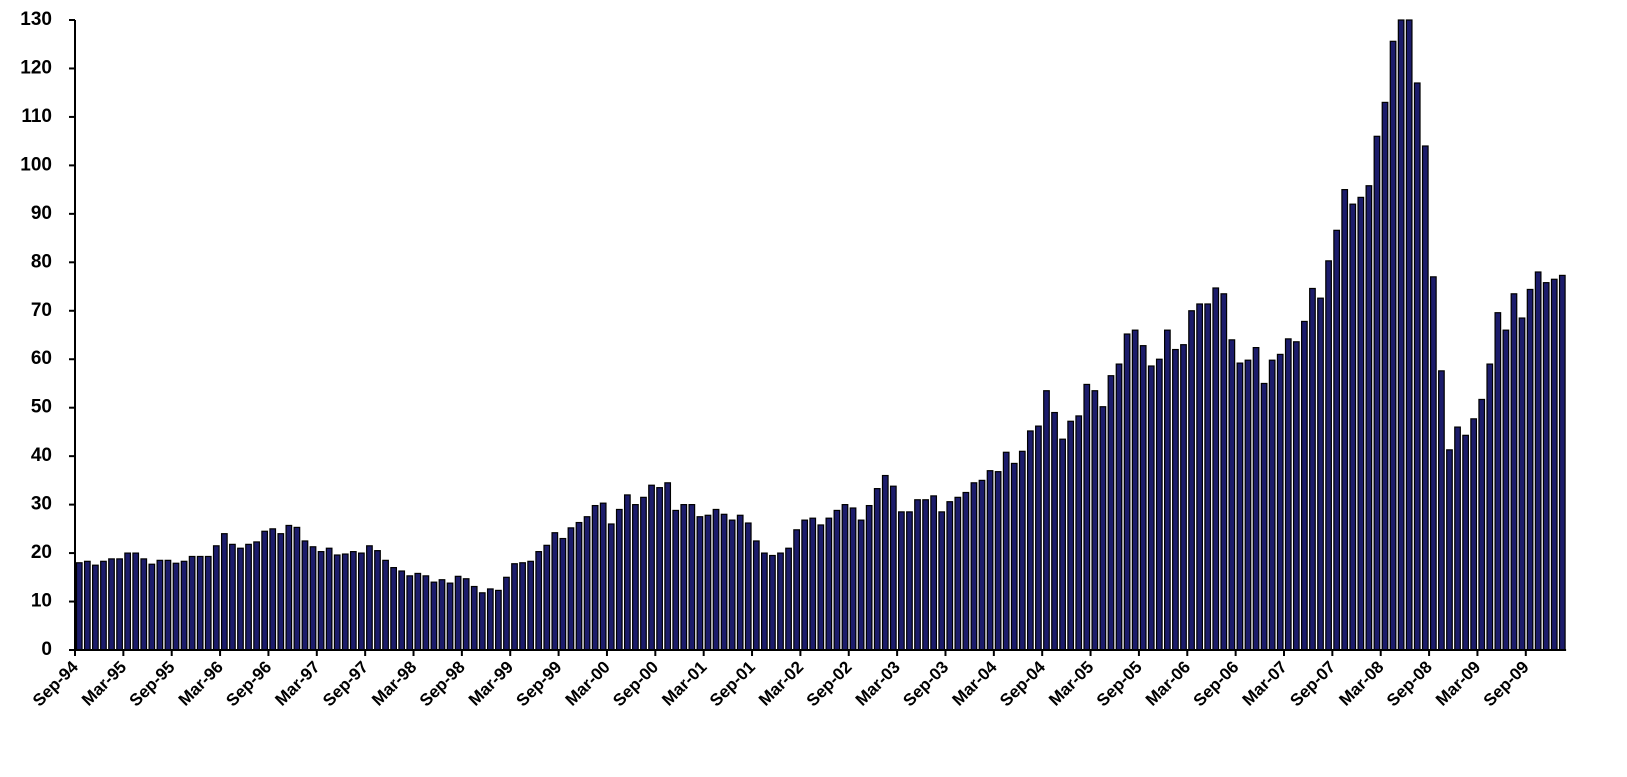 The height and width of the screenshot is (777, 1627). What do you see at coordinates (41, 358) in the screenshot?
I see `y-tick-label: 60` at bounding box center [41, 358].